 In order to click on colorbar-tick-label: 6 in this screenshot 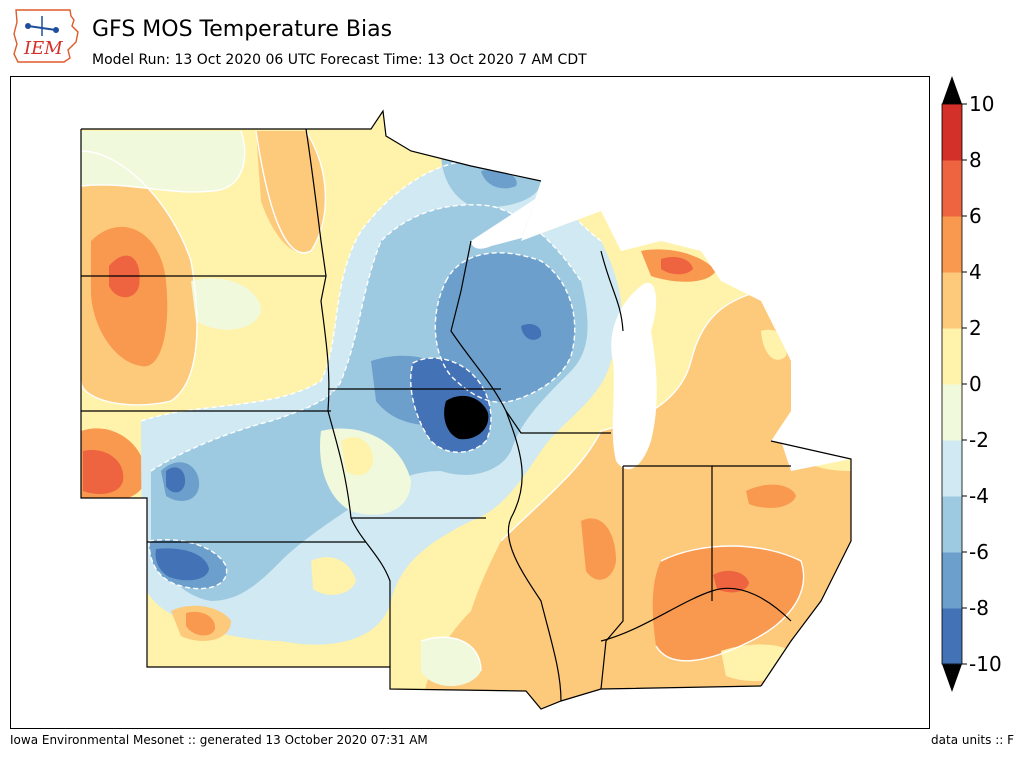, I will do `click(975, 216)`.